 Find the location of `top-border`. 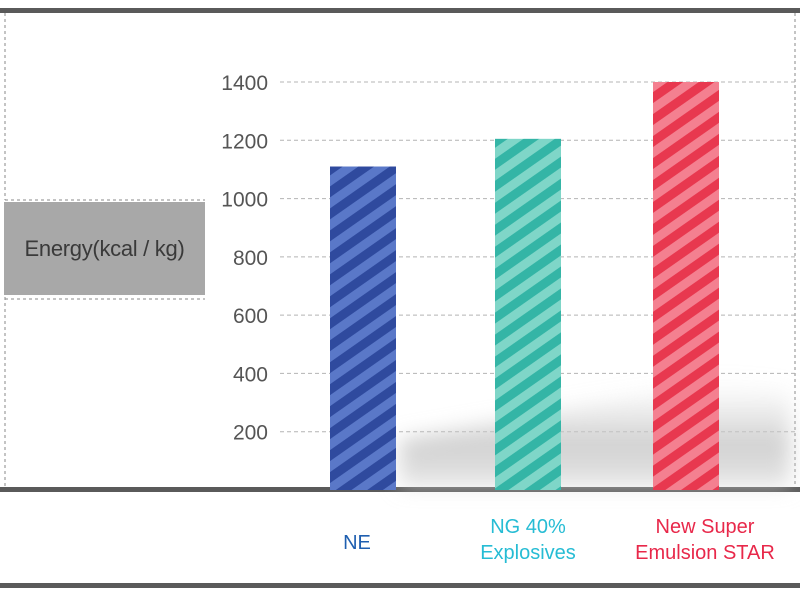

top-border is located at coordinates (400, 10).